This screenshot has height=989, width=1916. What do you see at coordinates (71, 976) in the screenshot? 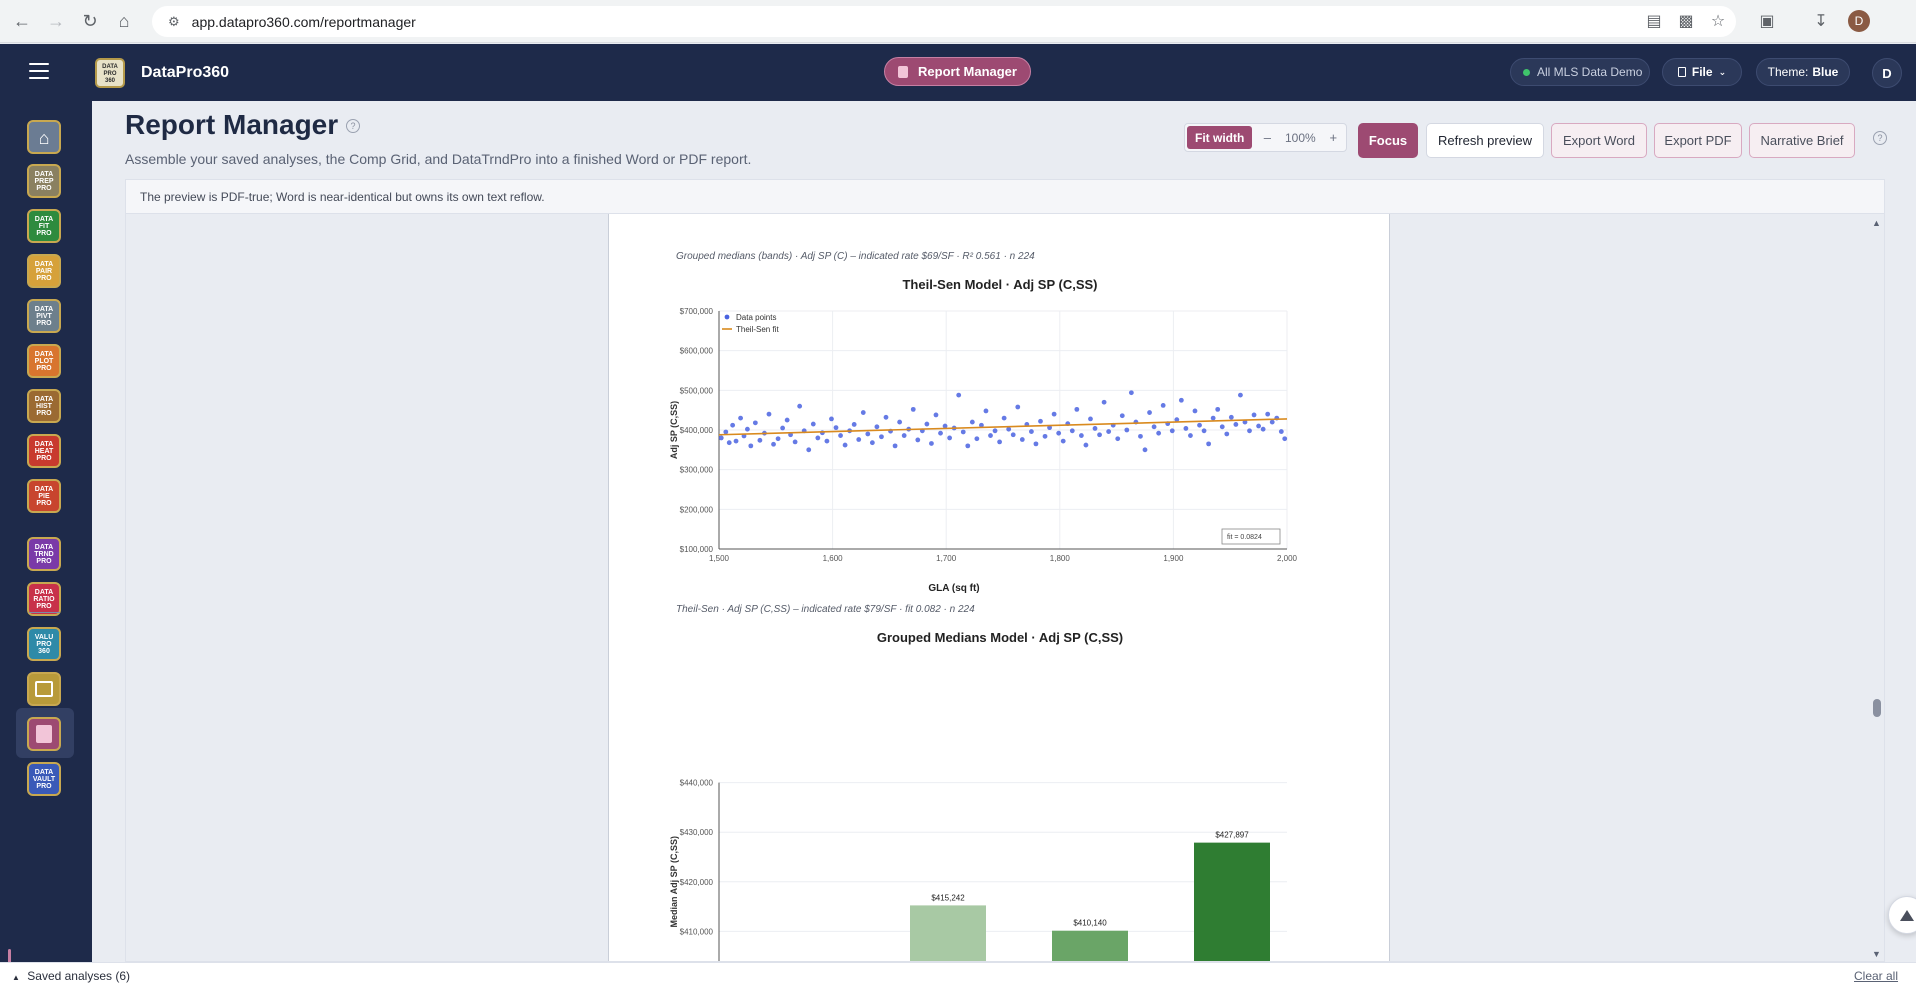
I see `saved-analyses-toggle: ▲ Saved analyses (6)` at bounding box center [71, 976].